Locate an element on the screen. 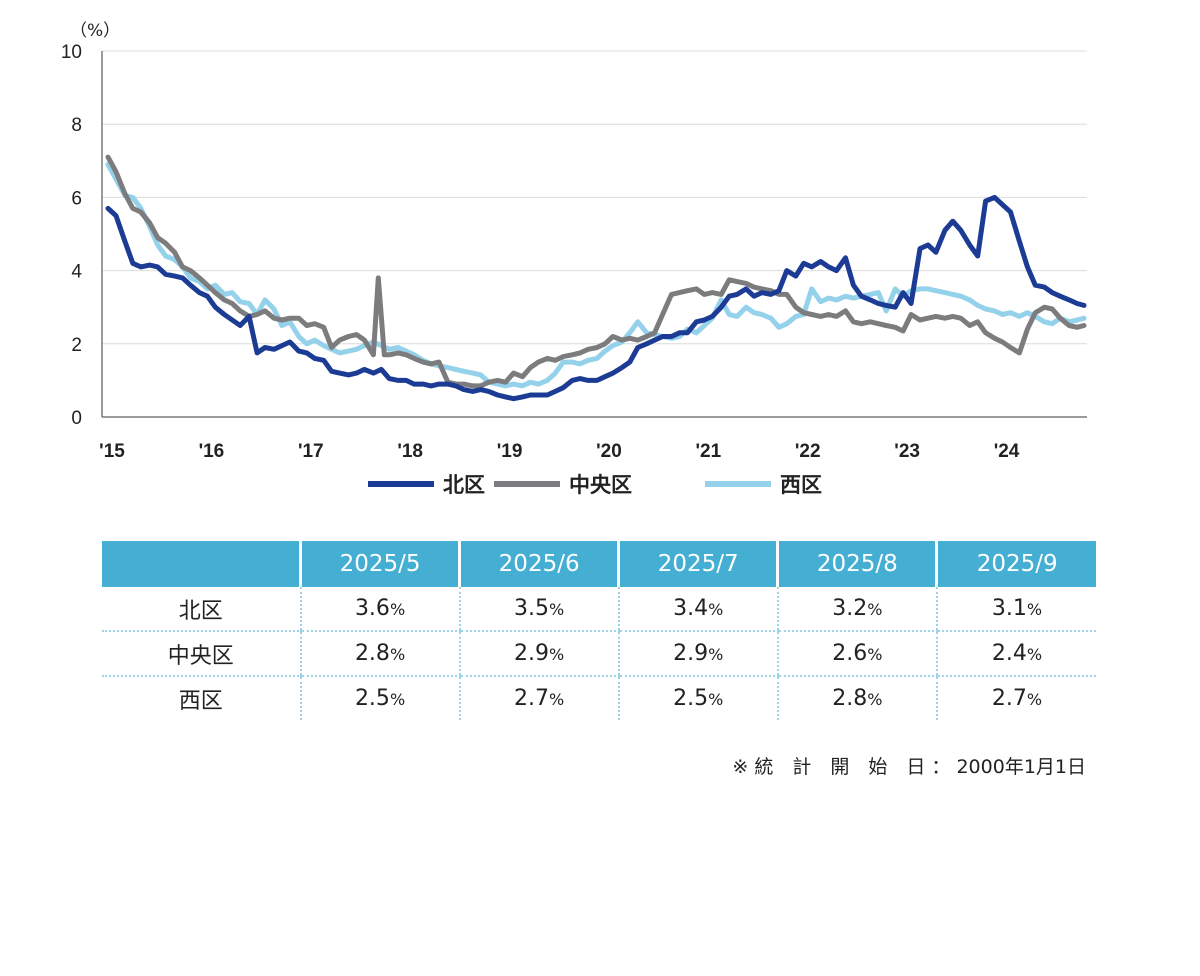  cell-value: 3.1 is located at coordinates (1009, 608).